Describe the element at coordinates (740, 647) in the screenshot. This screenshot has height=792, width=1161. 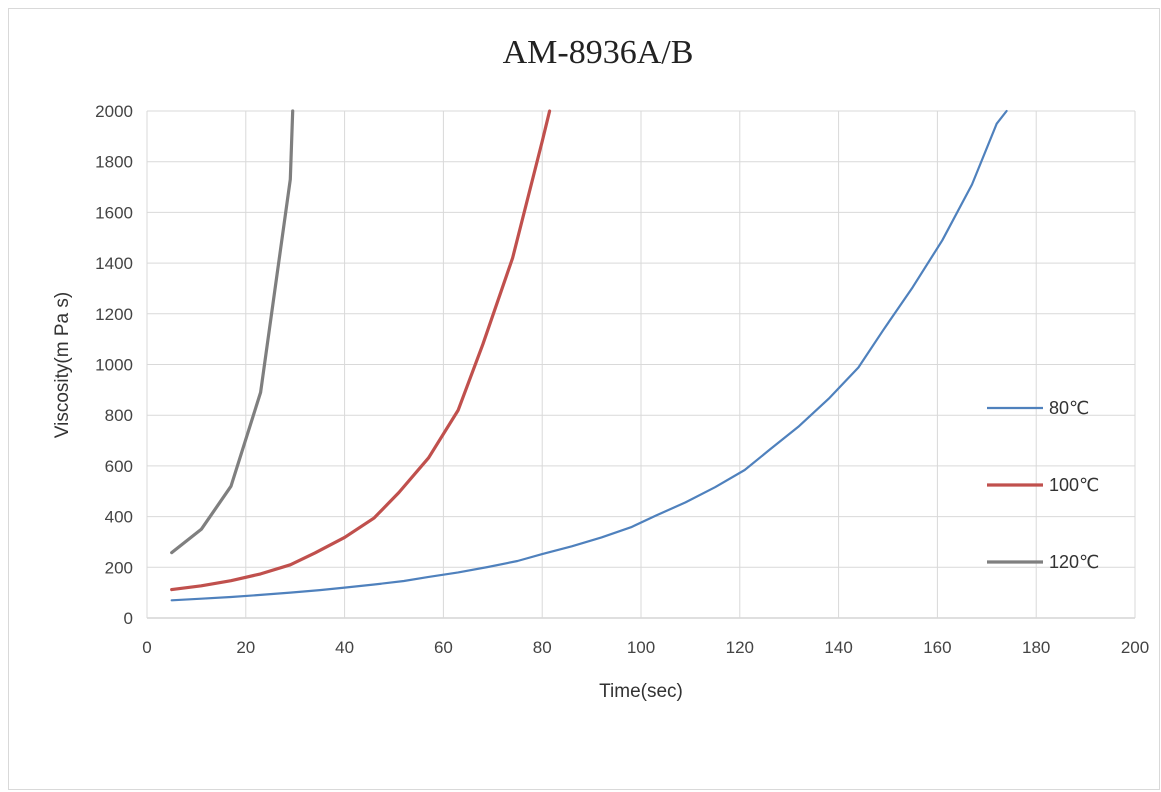
I see `x-tick-label: 120` at that location.